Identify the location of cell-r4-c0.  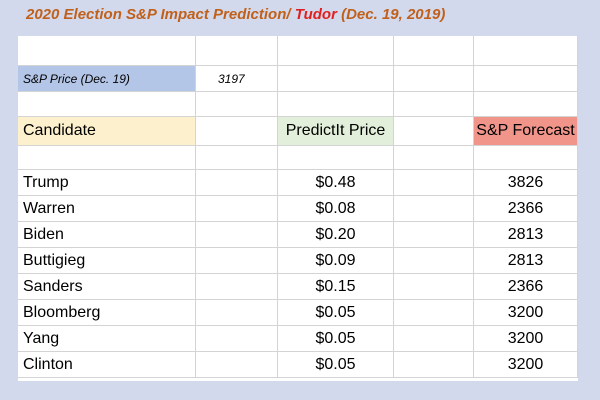
(107, 158).